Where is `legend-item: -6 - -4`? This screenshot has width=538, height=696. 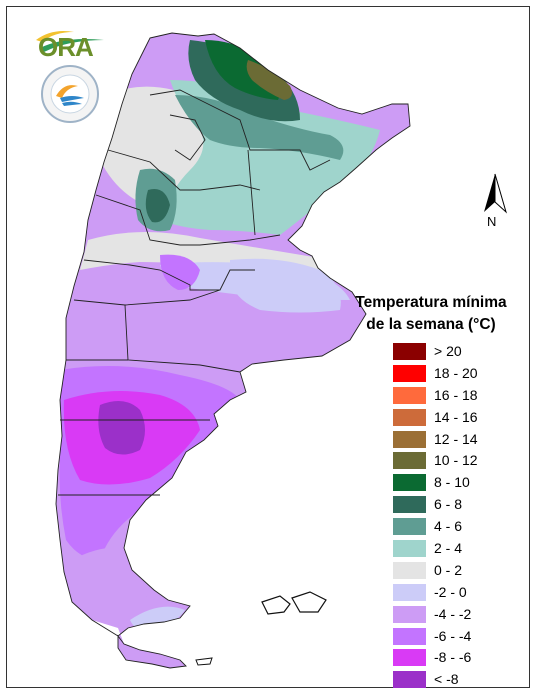 legend-item: -6 - -4 is located at coordinates (459, 637).